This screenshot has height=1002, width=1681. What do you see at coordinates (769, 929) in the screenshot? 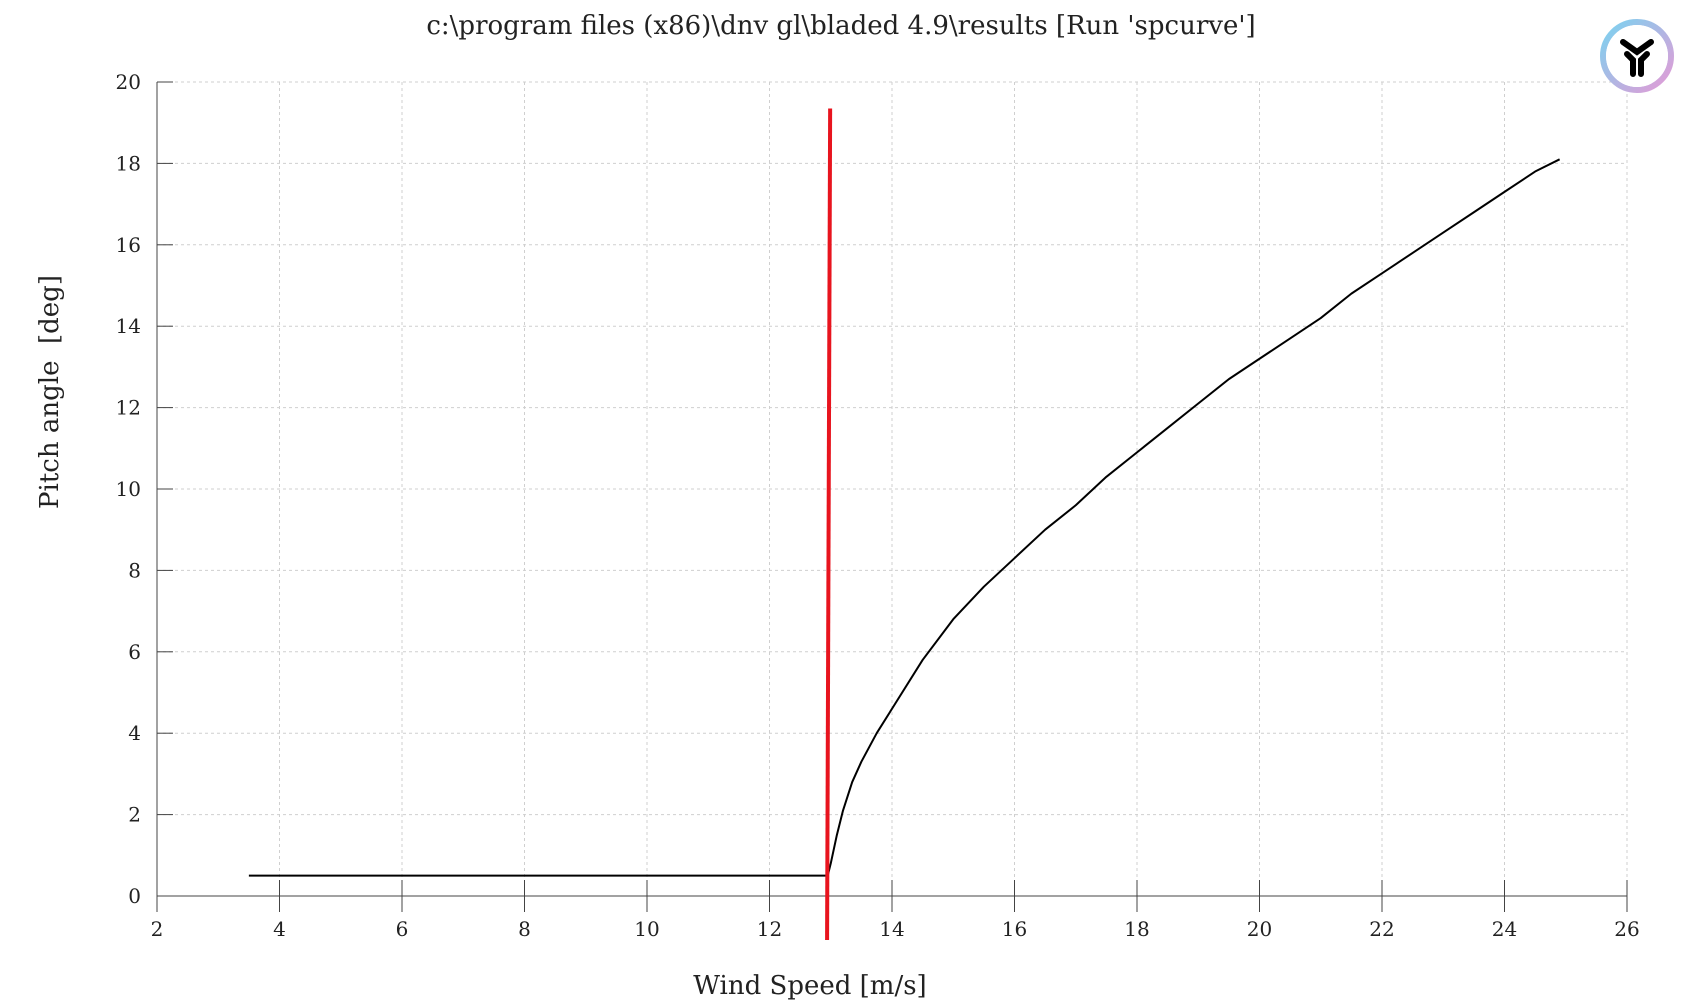
I see `x-tick-label: 12` at bounding box center [769, 929].